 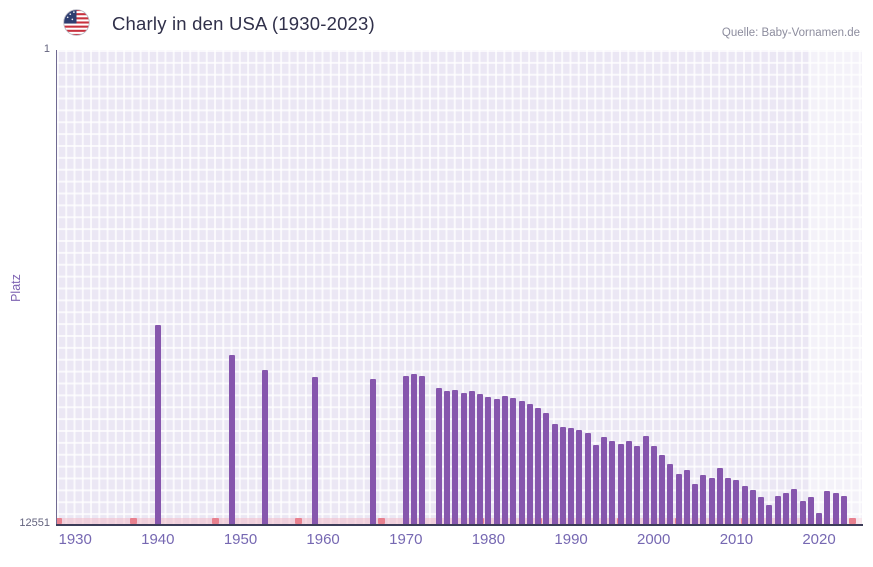 What do you see at coordinates (75, 539) in the screenshot?
I see `x-tick-label: 1930` at bounding box center [75, 539].